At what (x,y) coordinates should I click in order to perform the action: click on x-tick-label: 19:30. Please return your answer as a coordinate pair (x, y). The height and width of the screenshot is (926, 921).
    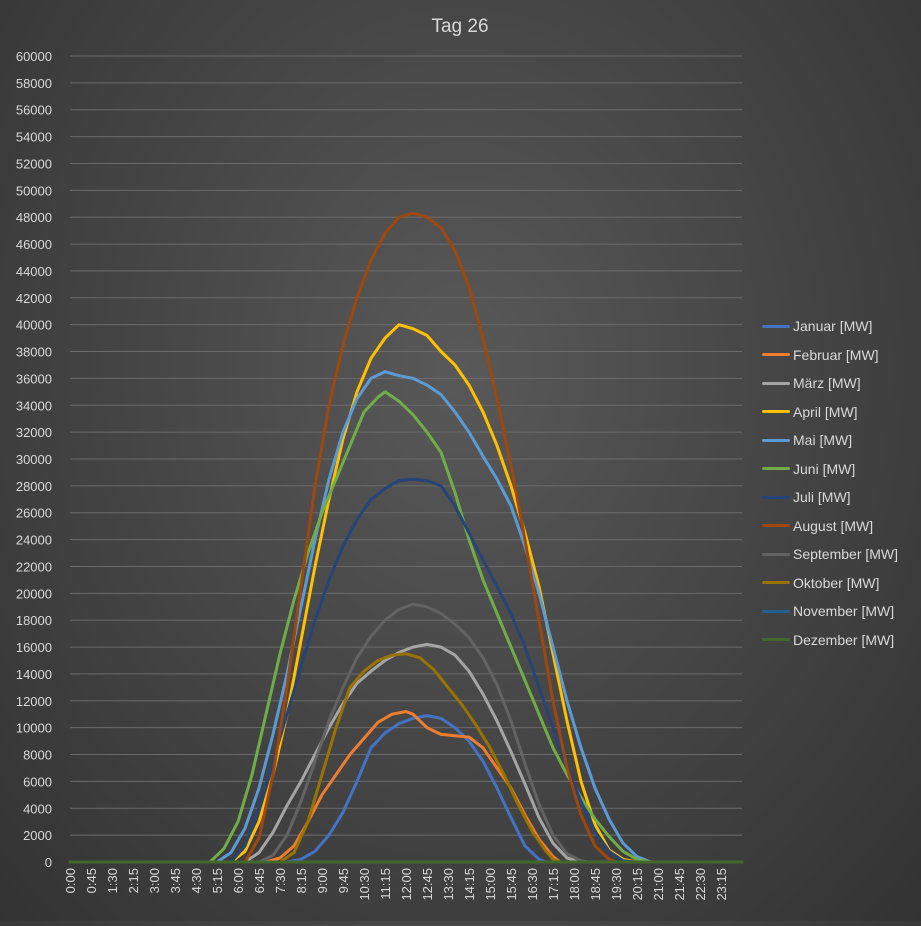
    Looking at the image, I should click on (616, 884).